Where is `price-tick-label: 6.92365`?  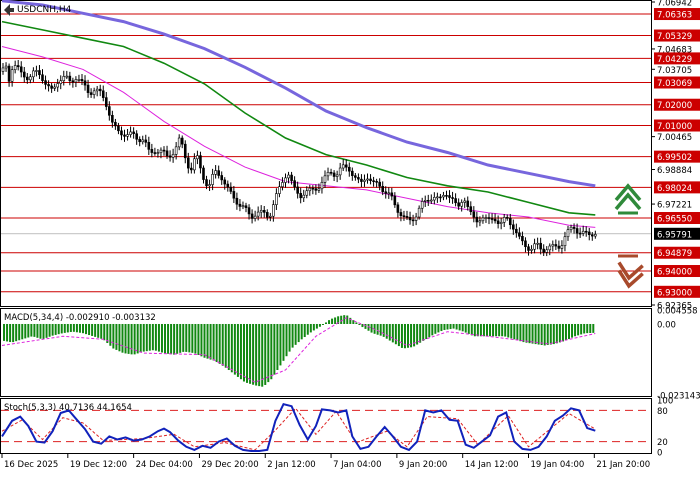 price-tick-label: 6.92365 is located at coordinates (674, 307).